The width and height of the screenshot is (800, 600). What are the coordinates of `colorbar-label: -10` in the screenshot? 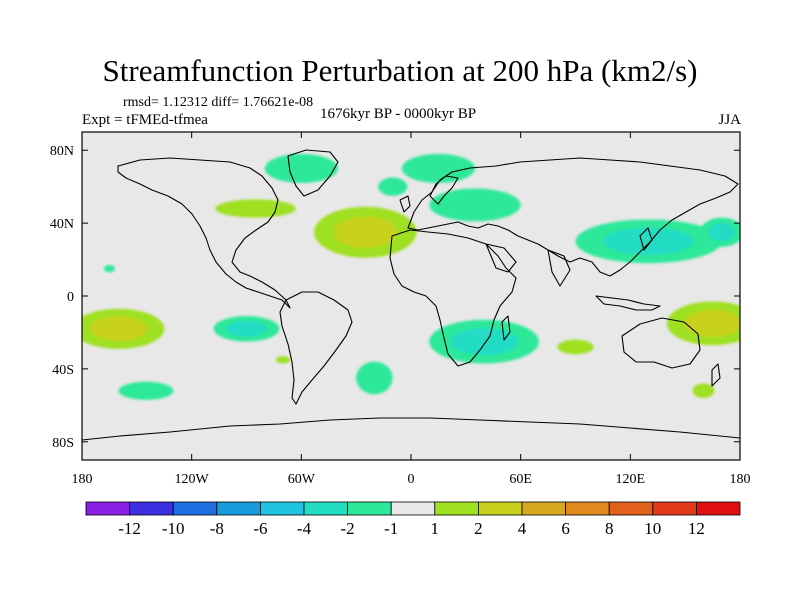 It's located at (173, 528).